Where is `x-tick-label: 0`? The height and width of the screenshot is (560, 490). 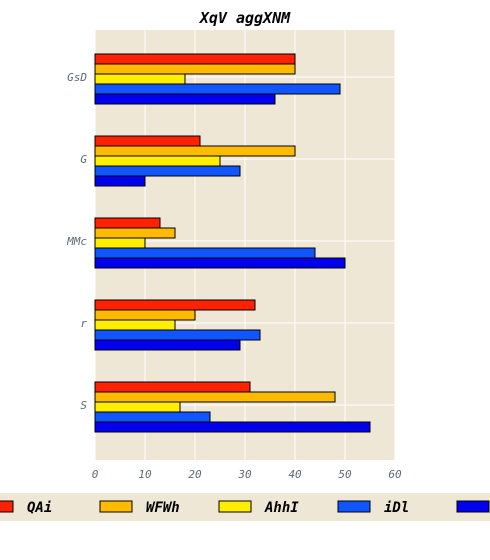
x-tick-label: 0 is located at coordinates (95, 474).